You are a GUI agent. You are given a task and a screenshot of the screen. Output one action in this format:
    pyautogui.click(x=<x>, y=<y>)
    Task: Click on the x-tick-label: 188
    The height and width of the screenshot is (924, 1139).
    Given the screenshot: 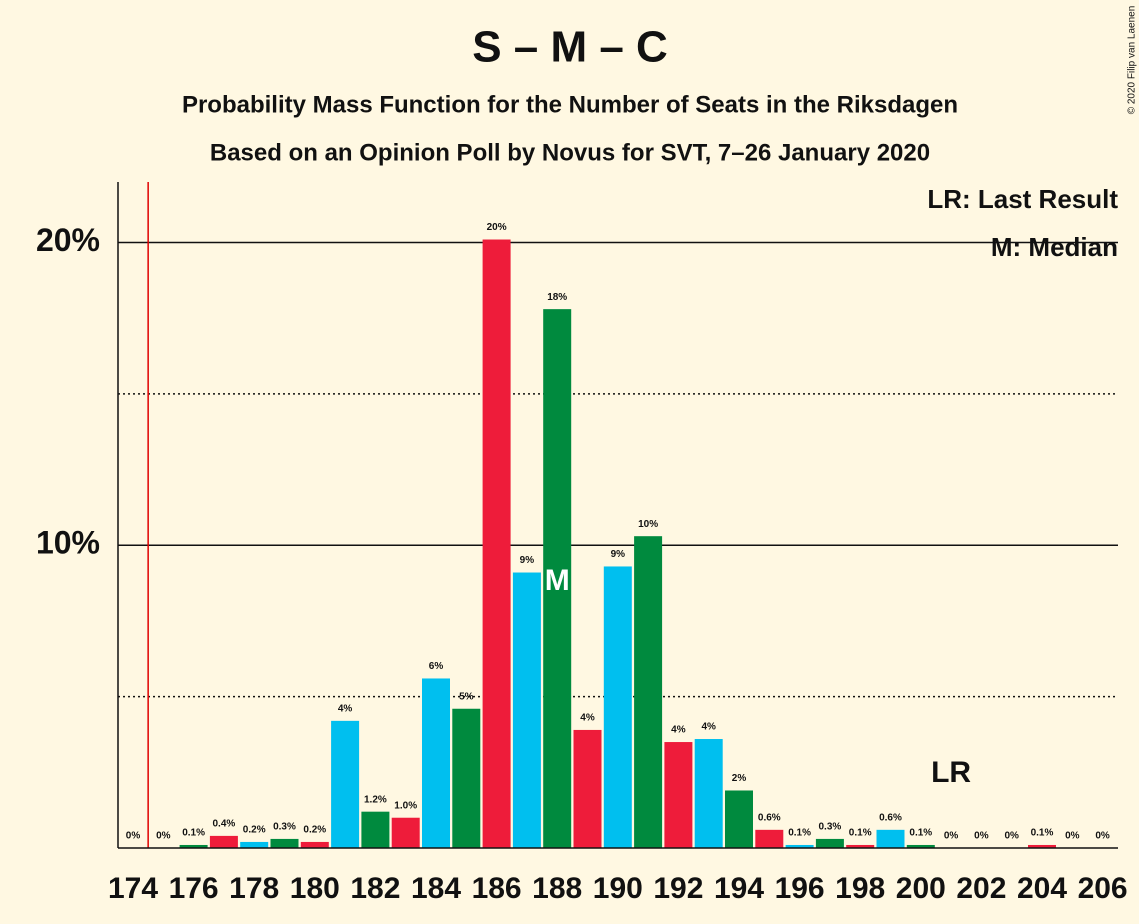 What is the action you would take?
    pyautogui.click(x=557, y=888)
    